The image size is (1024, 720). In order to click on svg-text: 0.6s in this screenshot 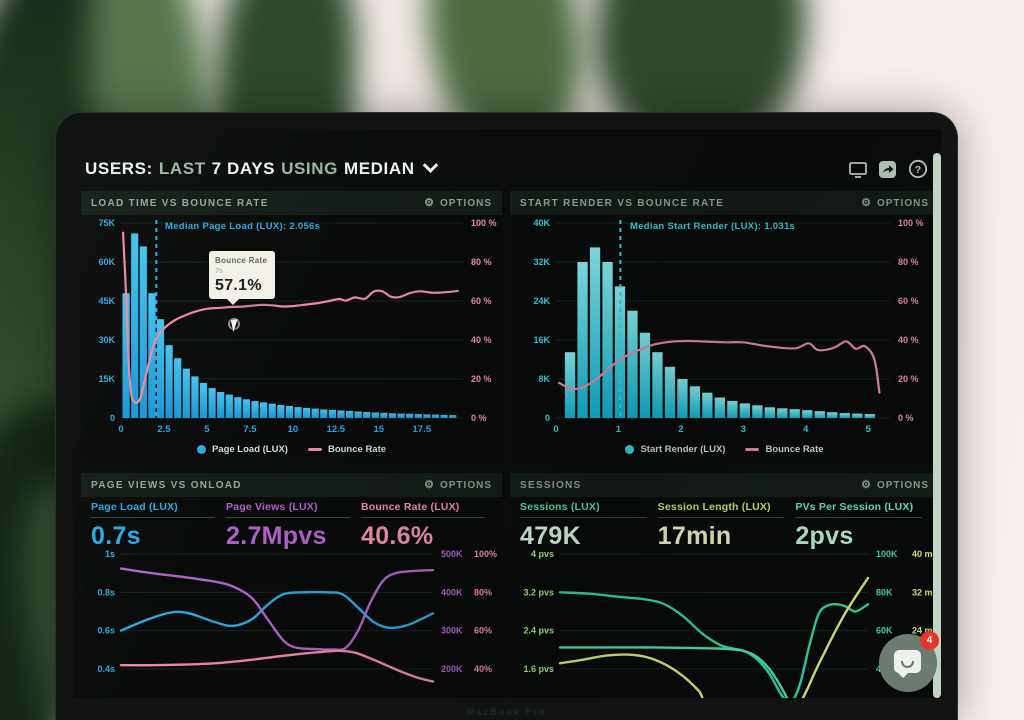, I will do `click(106, 631)`.